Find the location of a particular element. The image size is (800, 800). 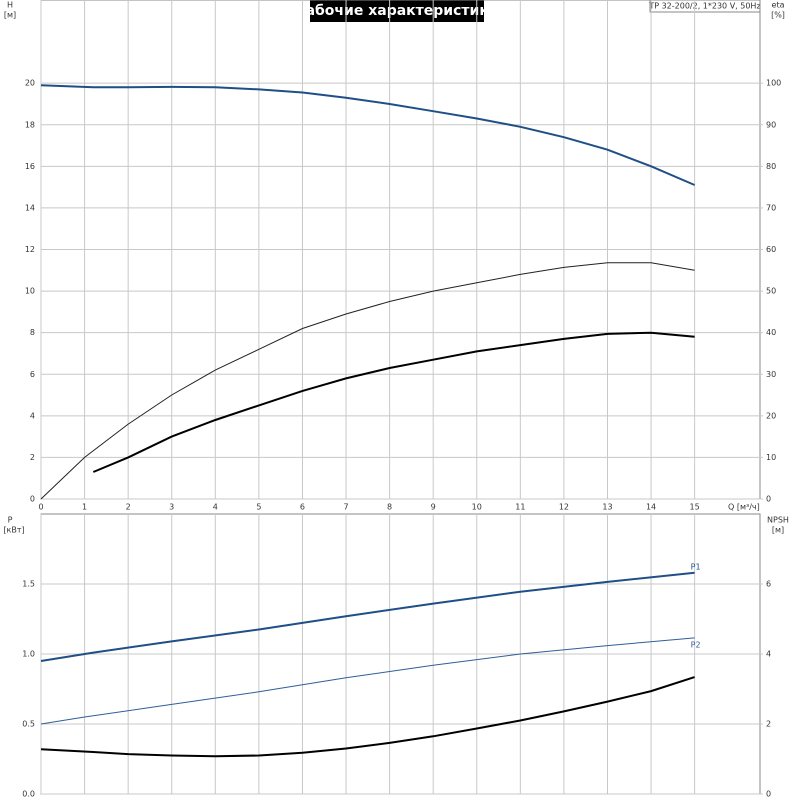

y2-tick-label: 10 is located at coordinates (771, 457).